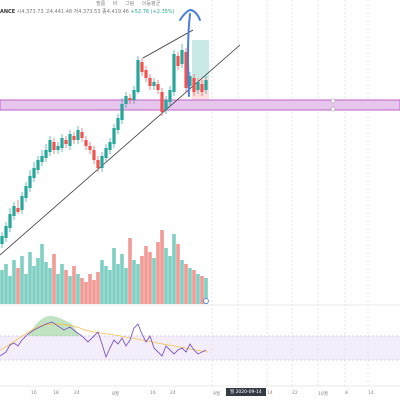 Image resolution: width=400 pixels, height=400 pixels. I want to click on time-axis-label: 9월, so click(217, 394).